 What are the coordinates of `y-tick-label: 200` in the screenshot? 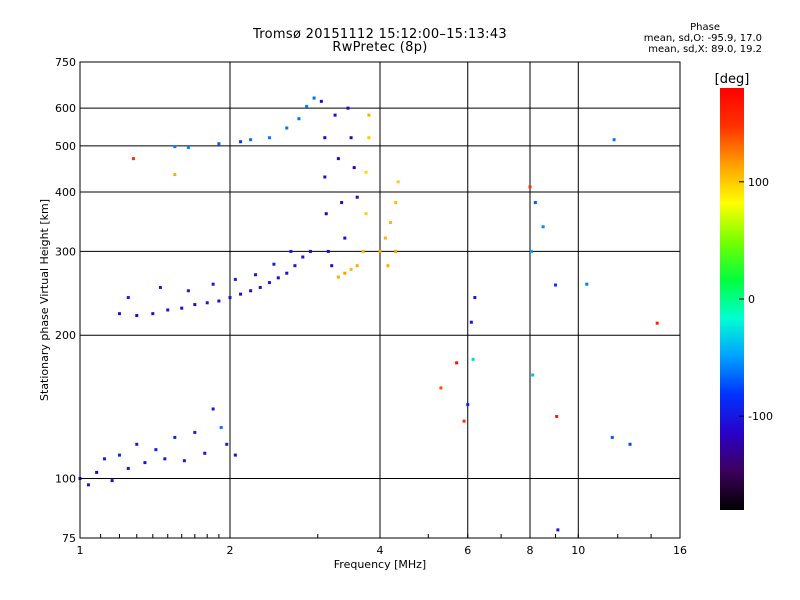 It's located at (65, 335).